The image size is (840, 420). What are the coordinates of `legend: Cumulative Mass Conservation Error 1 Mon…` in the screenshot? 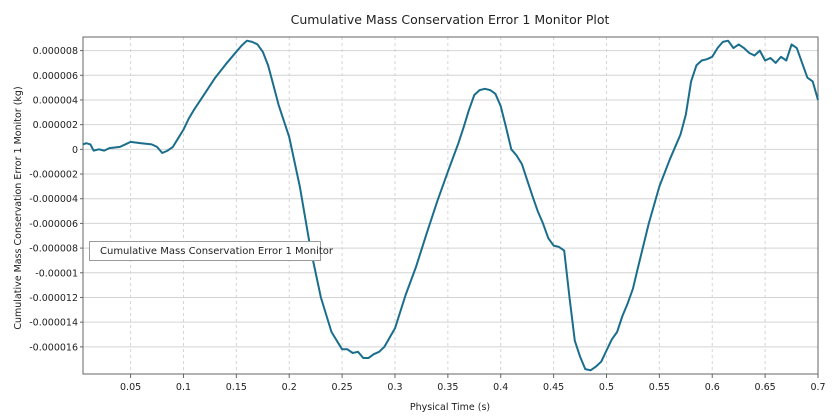 It's located at (211, 251).